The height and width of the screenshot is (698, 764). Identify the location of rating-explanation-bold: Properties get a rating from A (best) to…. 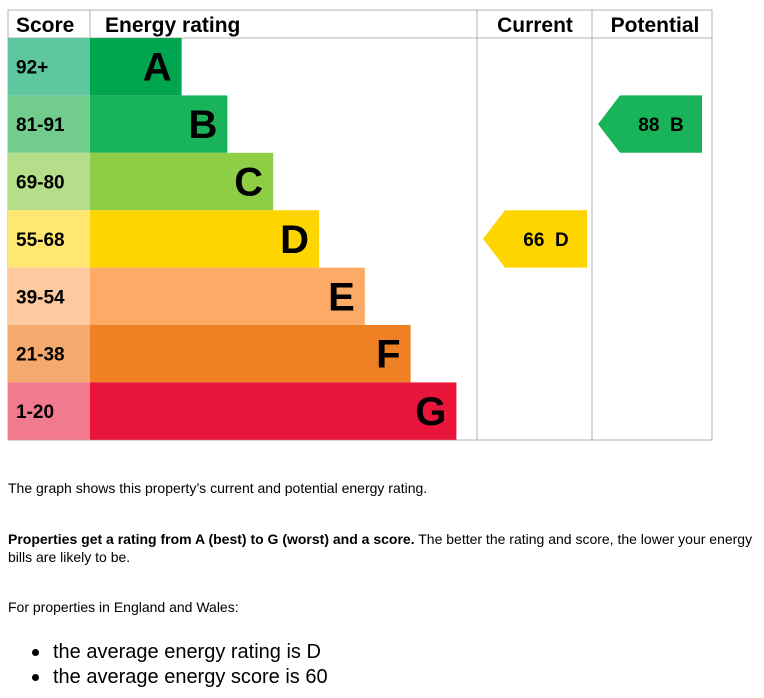
(211, 539).